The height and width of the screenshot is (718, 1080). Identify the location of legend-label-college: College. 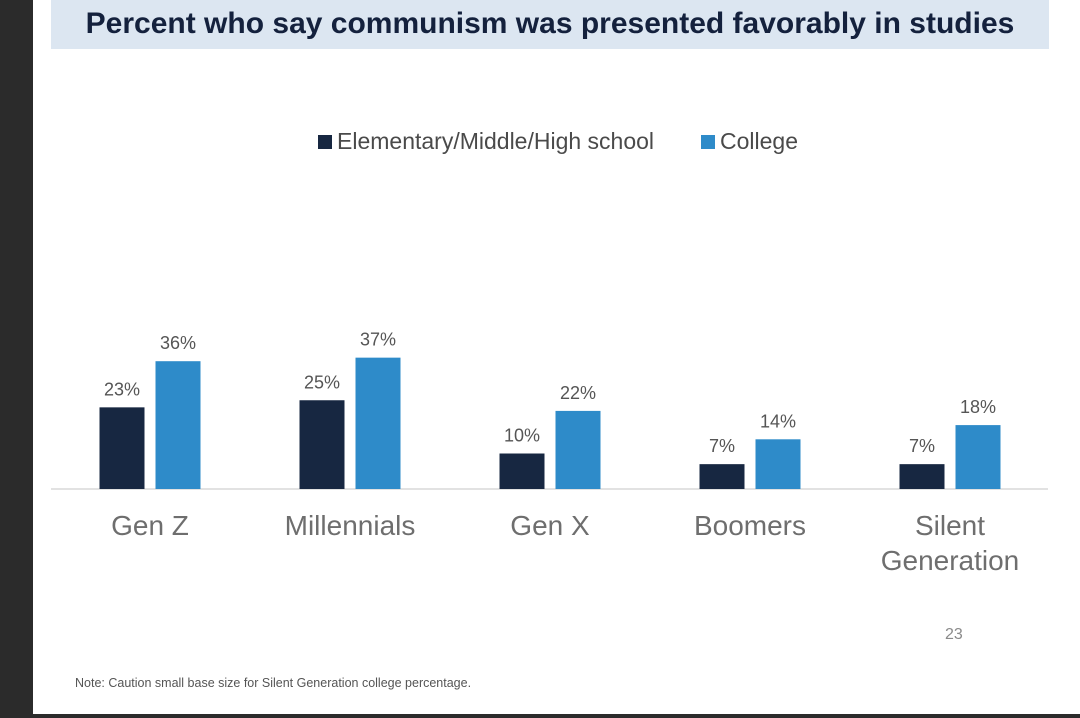
(759, 141).